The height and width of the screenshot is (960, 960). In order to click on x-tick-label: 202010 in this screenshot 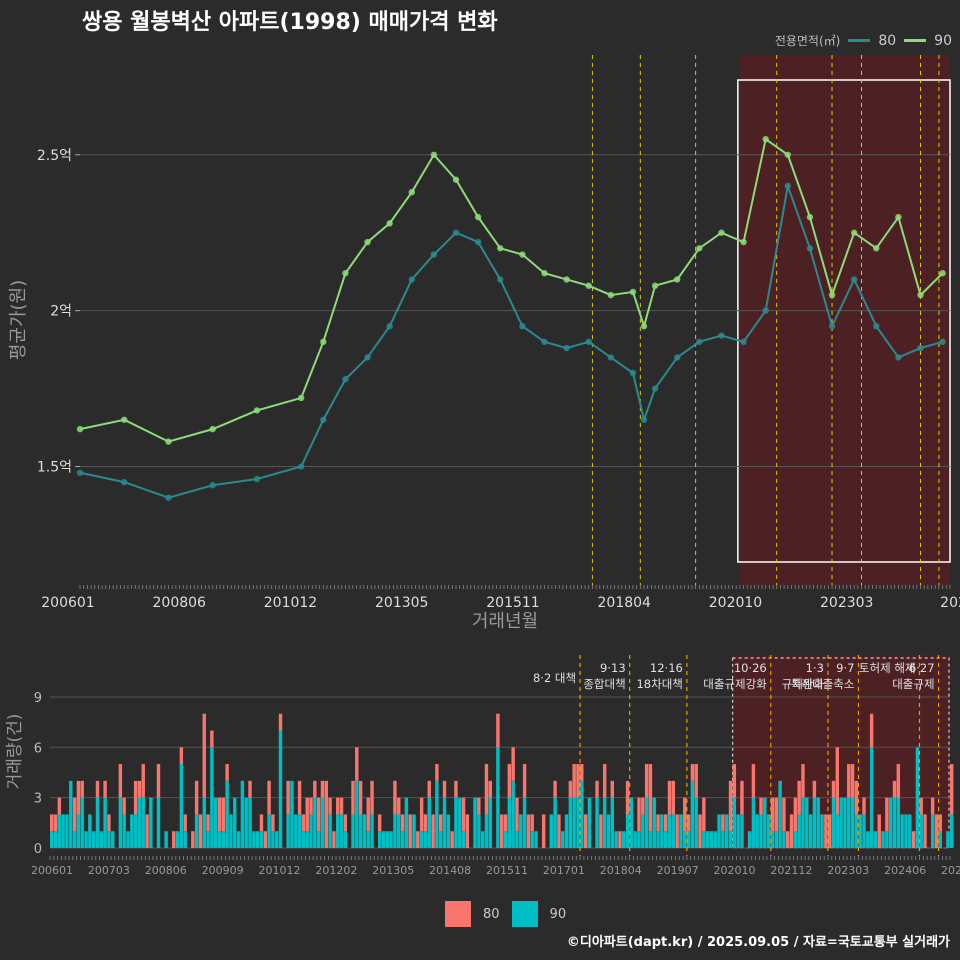, I will do `click(735, 603)`.